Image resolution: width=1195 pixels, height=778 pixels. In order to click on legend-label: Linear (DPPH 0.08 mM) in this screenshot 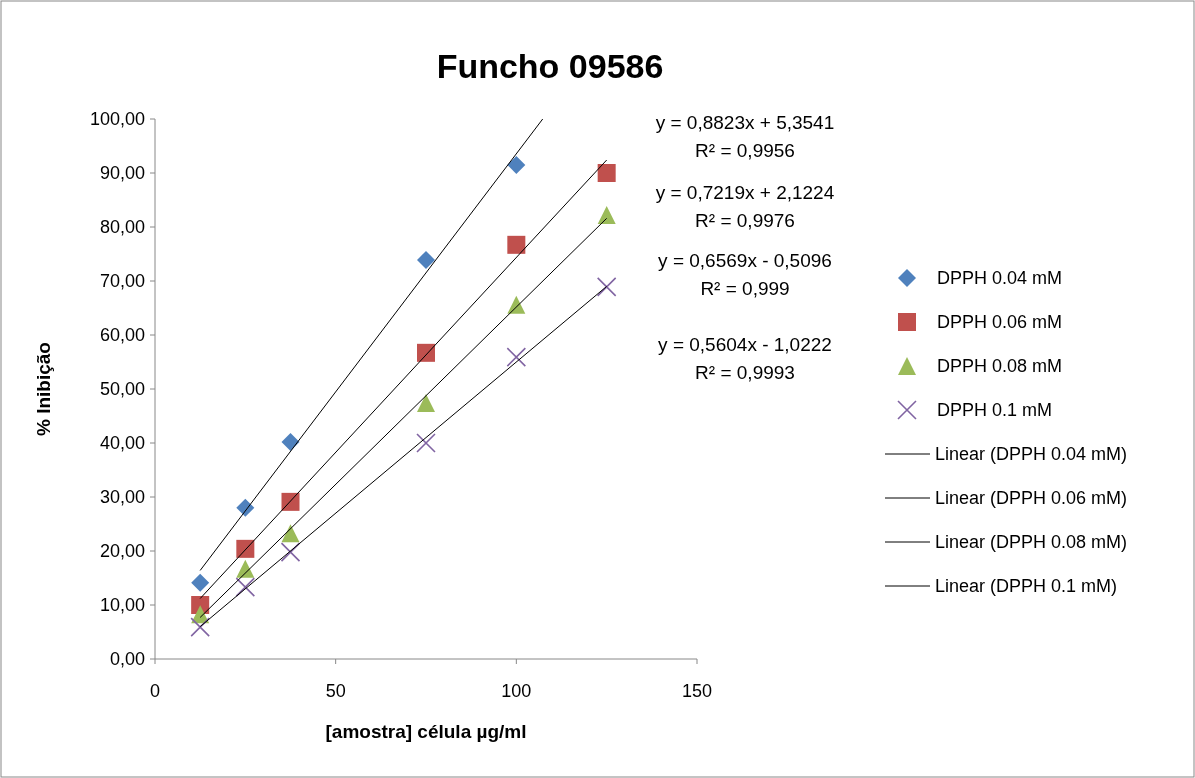, I will do `click(1031, 542)`.